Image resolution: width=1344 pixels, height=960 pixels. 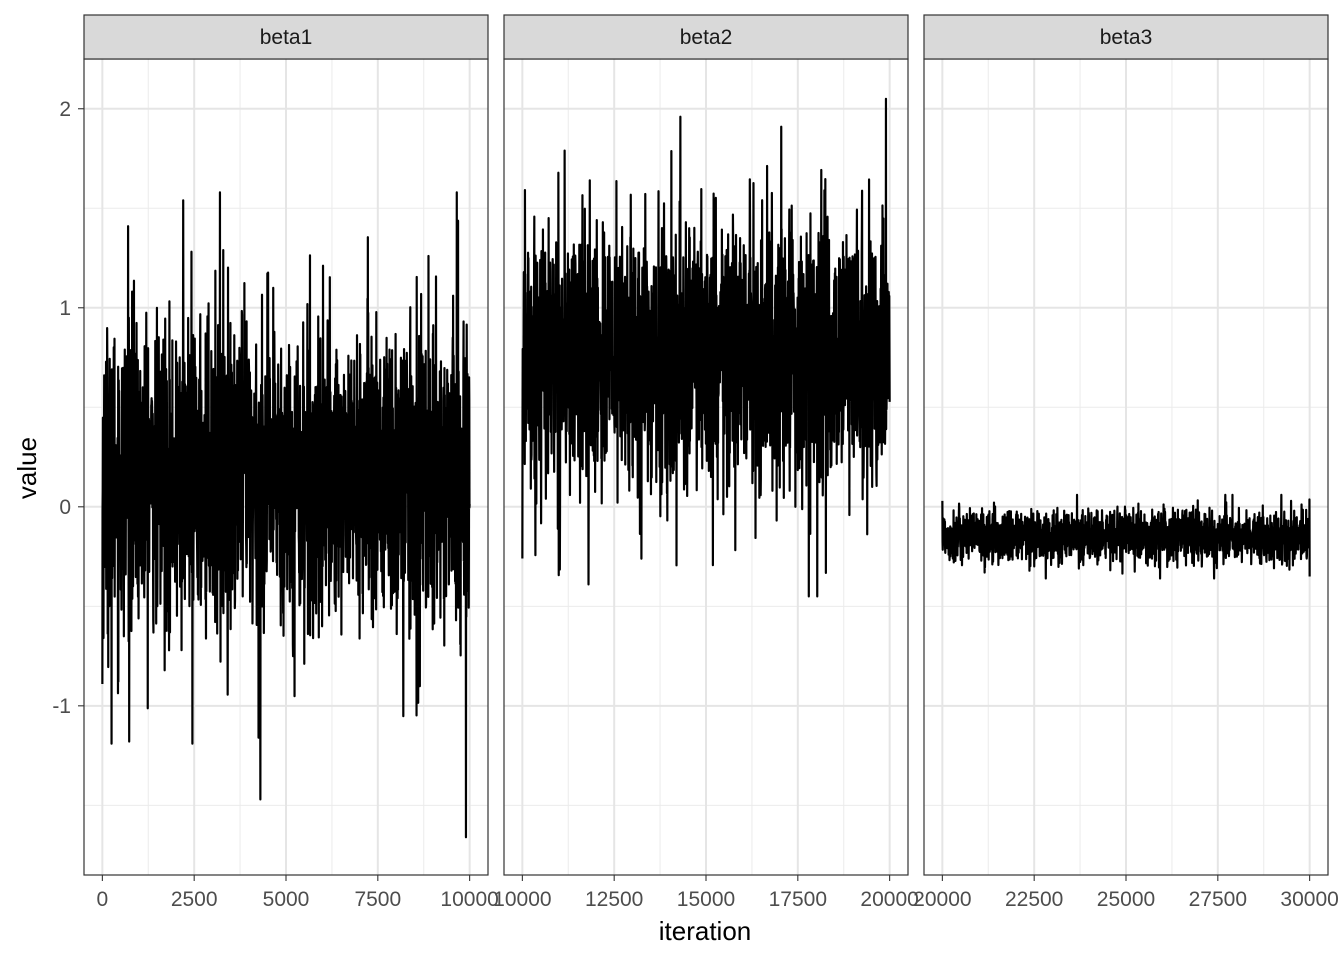 I want to click on y-tick-label: 2, so click(x=65, y=109).